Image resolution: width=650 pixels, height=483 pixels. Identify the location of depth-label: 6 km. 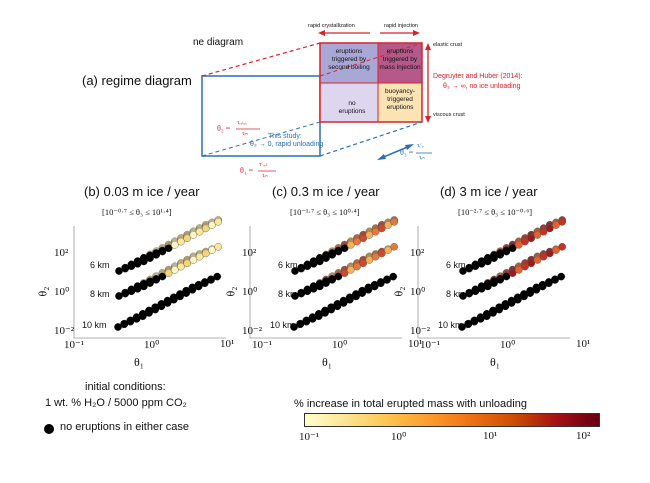
(456, 265).